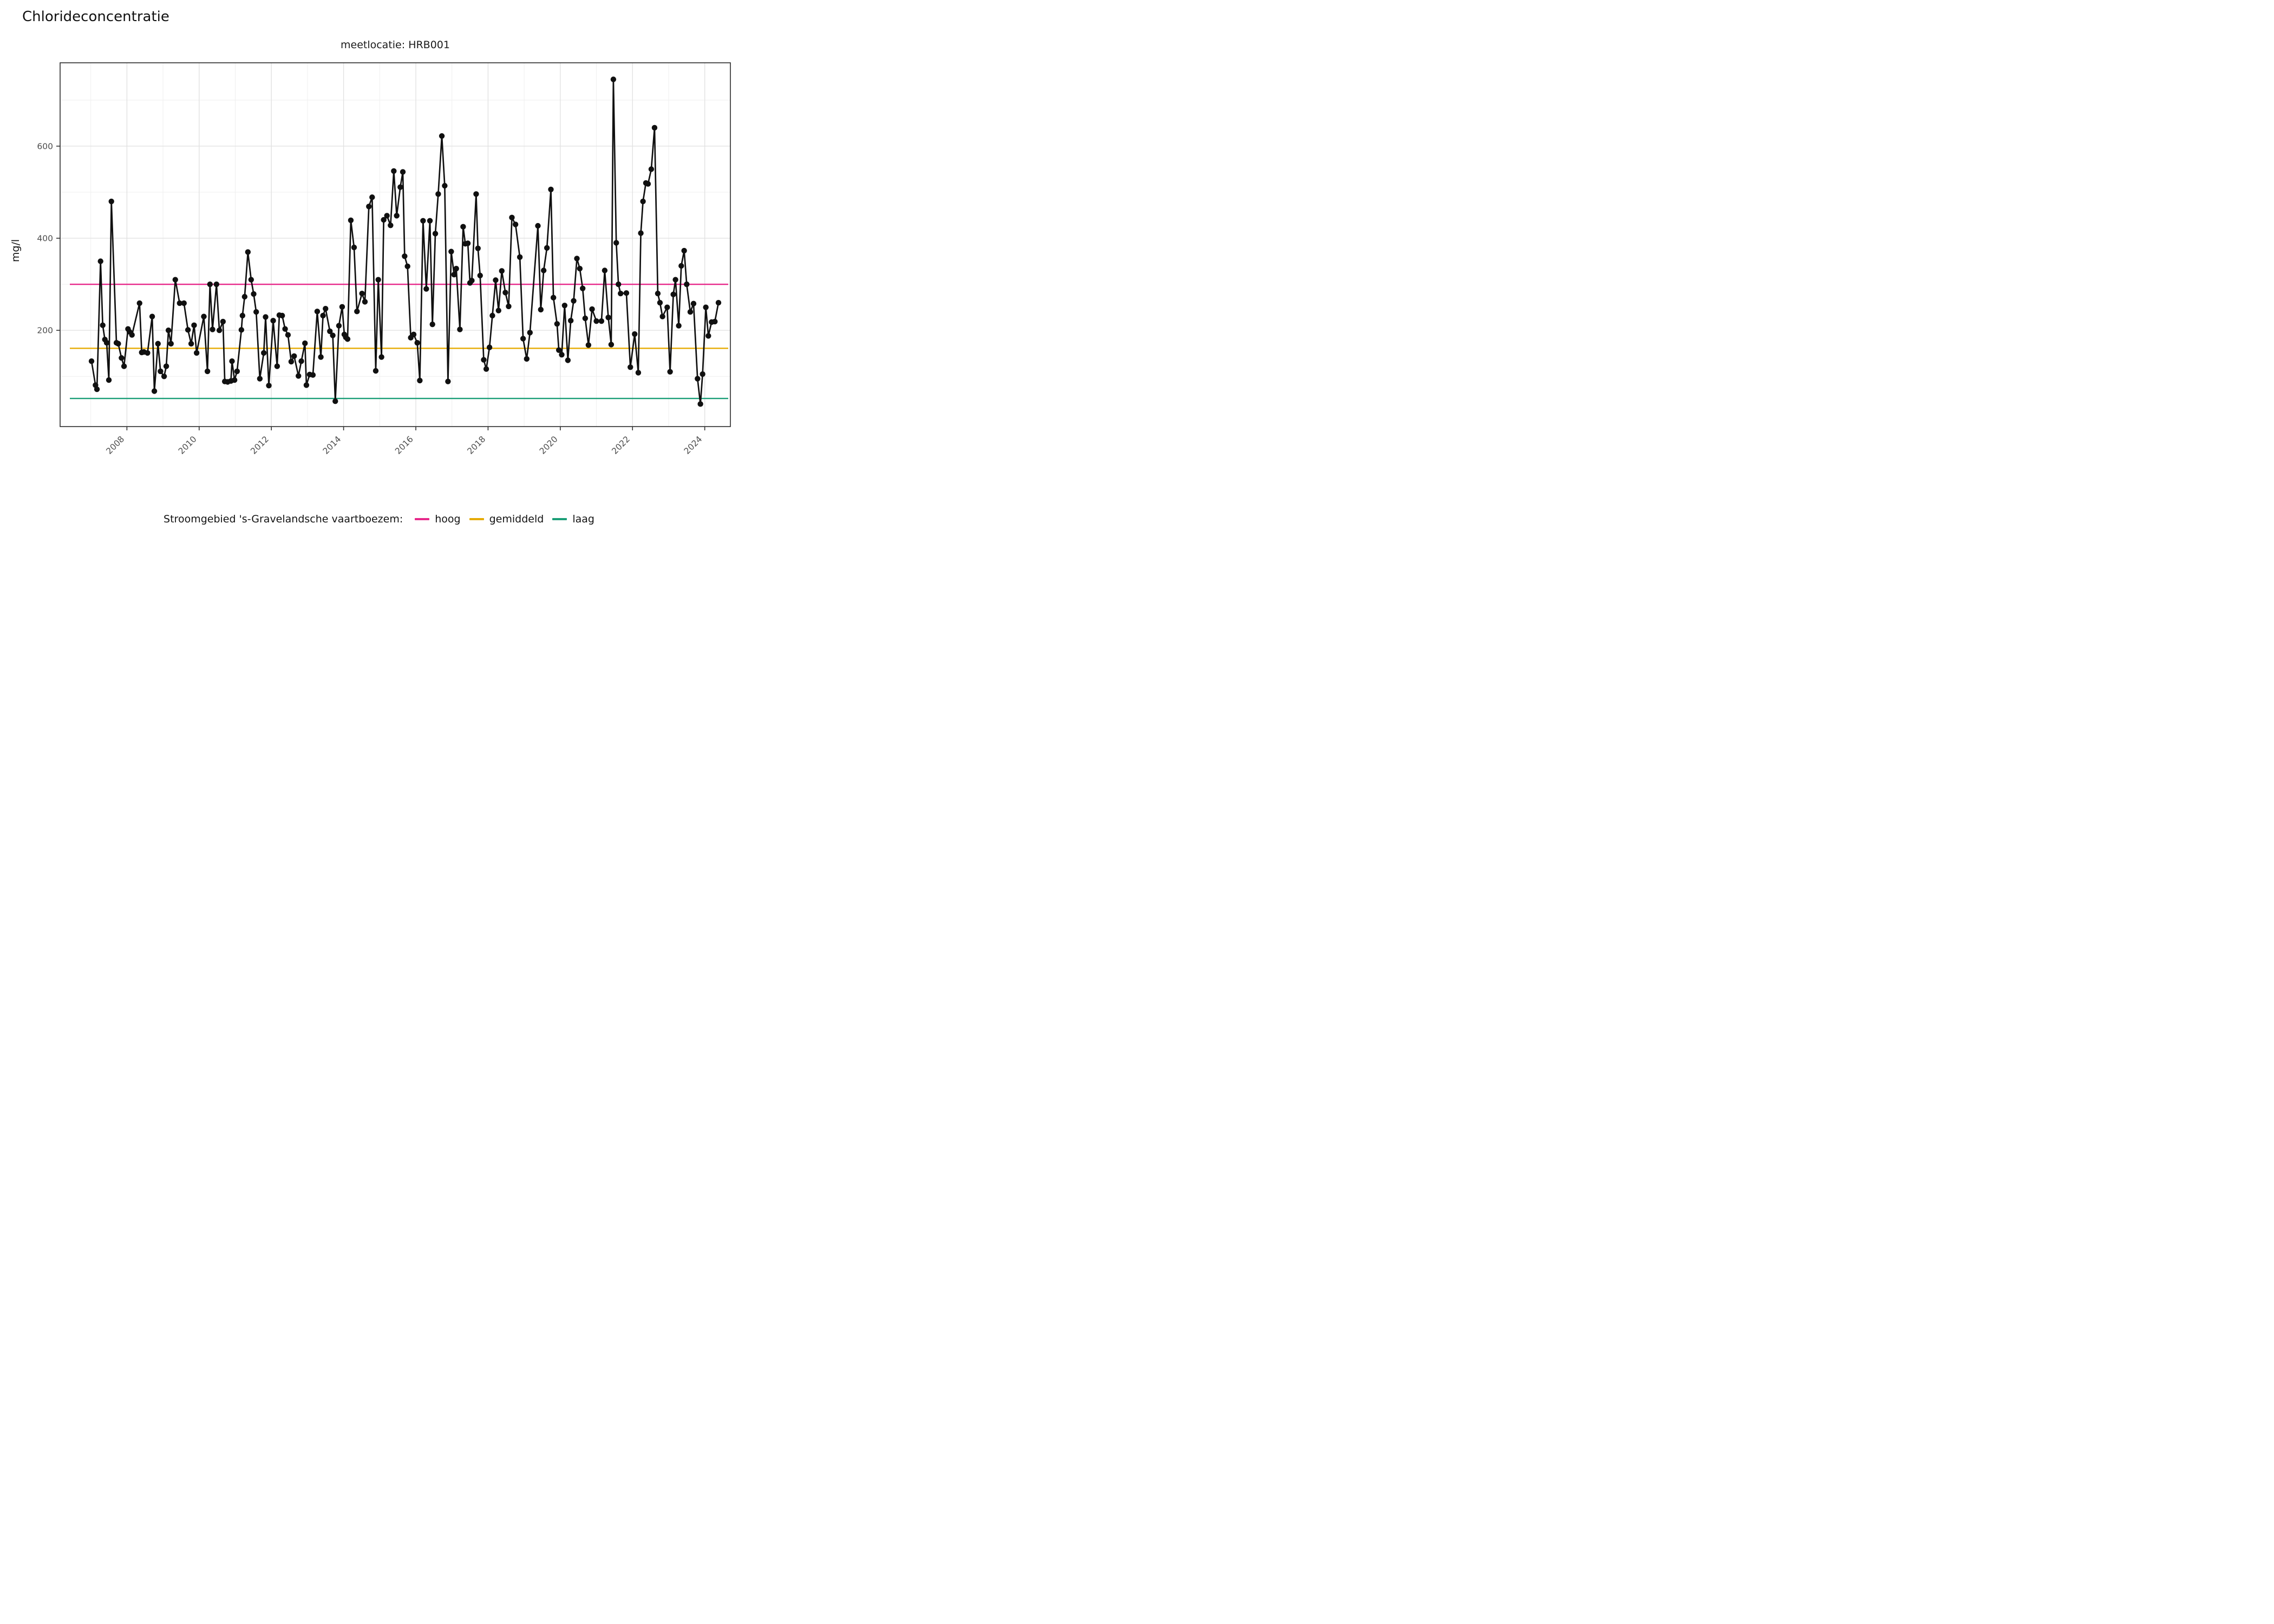  Describe the element at coordinates (477, 519) in the screenshot. I see `gemiddeld-line-key` at that location.